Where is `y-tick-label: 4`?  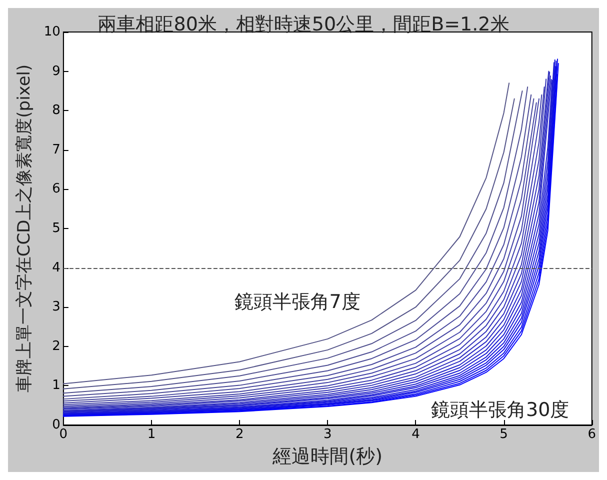
y-tick-label: 4 is located at coordinates (56, 268).